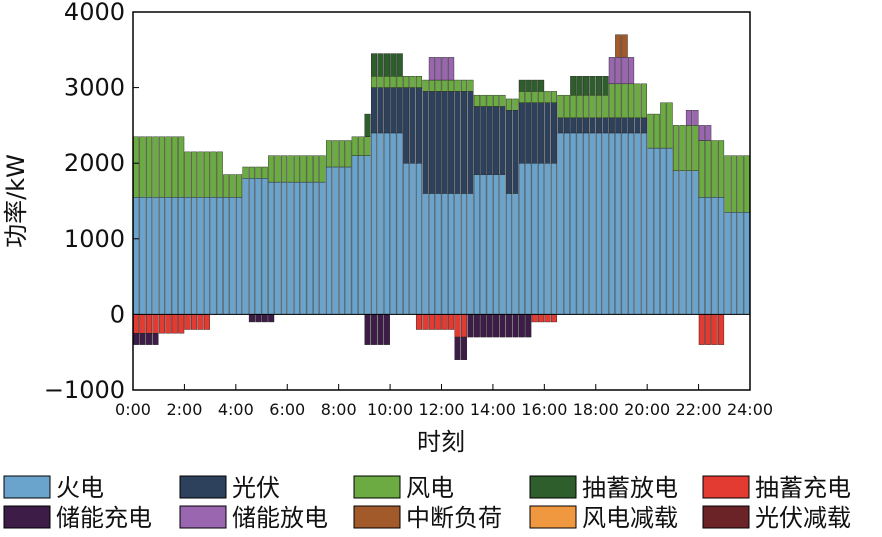 The image size is (882, 537). What do you see at coordinates (647, 409) in the screenshot?
I see `x-tick-label: 20:00` at bounding box center [647, 409].